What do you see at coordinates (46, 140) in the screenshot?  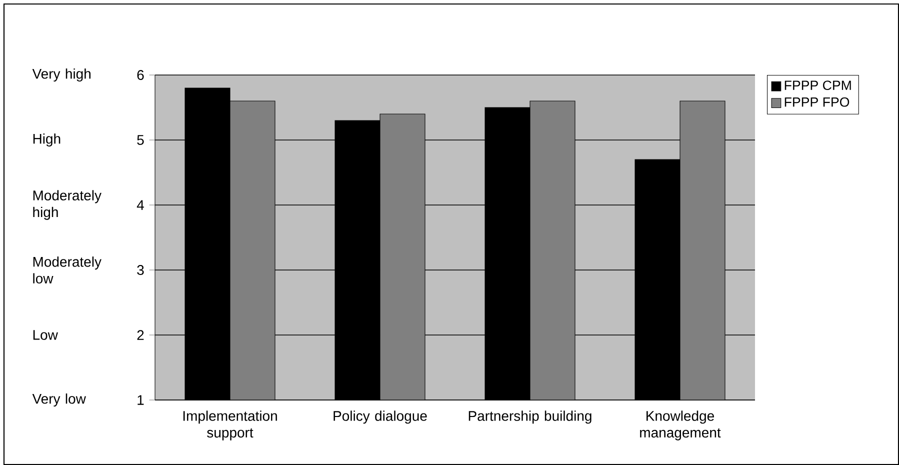 I see `text: High` at bounding box center [46, 140].